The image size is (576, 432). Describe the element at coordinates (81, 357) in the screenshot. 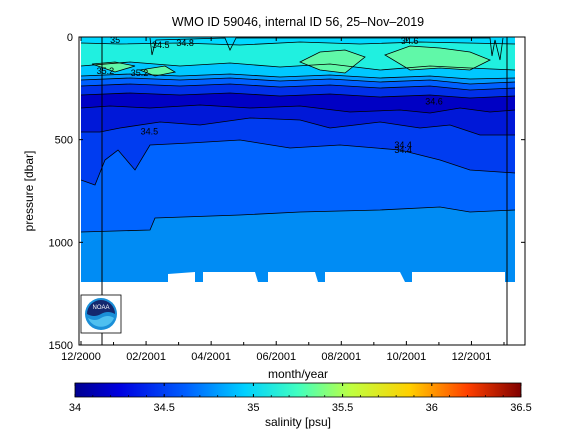

I see `x-tick-label: 12/2000` at that location.